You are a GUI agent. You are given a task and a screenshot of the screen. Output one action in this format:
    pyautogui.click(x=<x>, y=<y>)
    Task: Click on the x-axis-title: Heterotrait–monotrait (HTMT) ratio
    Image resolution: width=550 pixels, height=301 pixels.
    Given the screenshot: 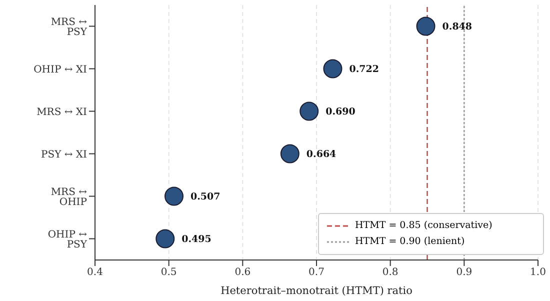 What is the action you would take?
    pyautogui.click(x=316, y=291)
    